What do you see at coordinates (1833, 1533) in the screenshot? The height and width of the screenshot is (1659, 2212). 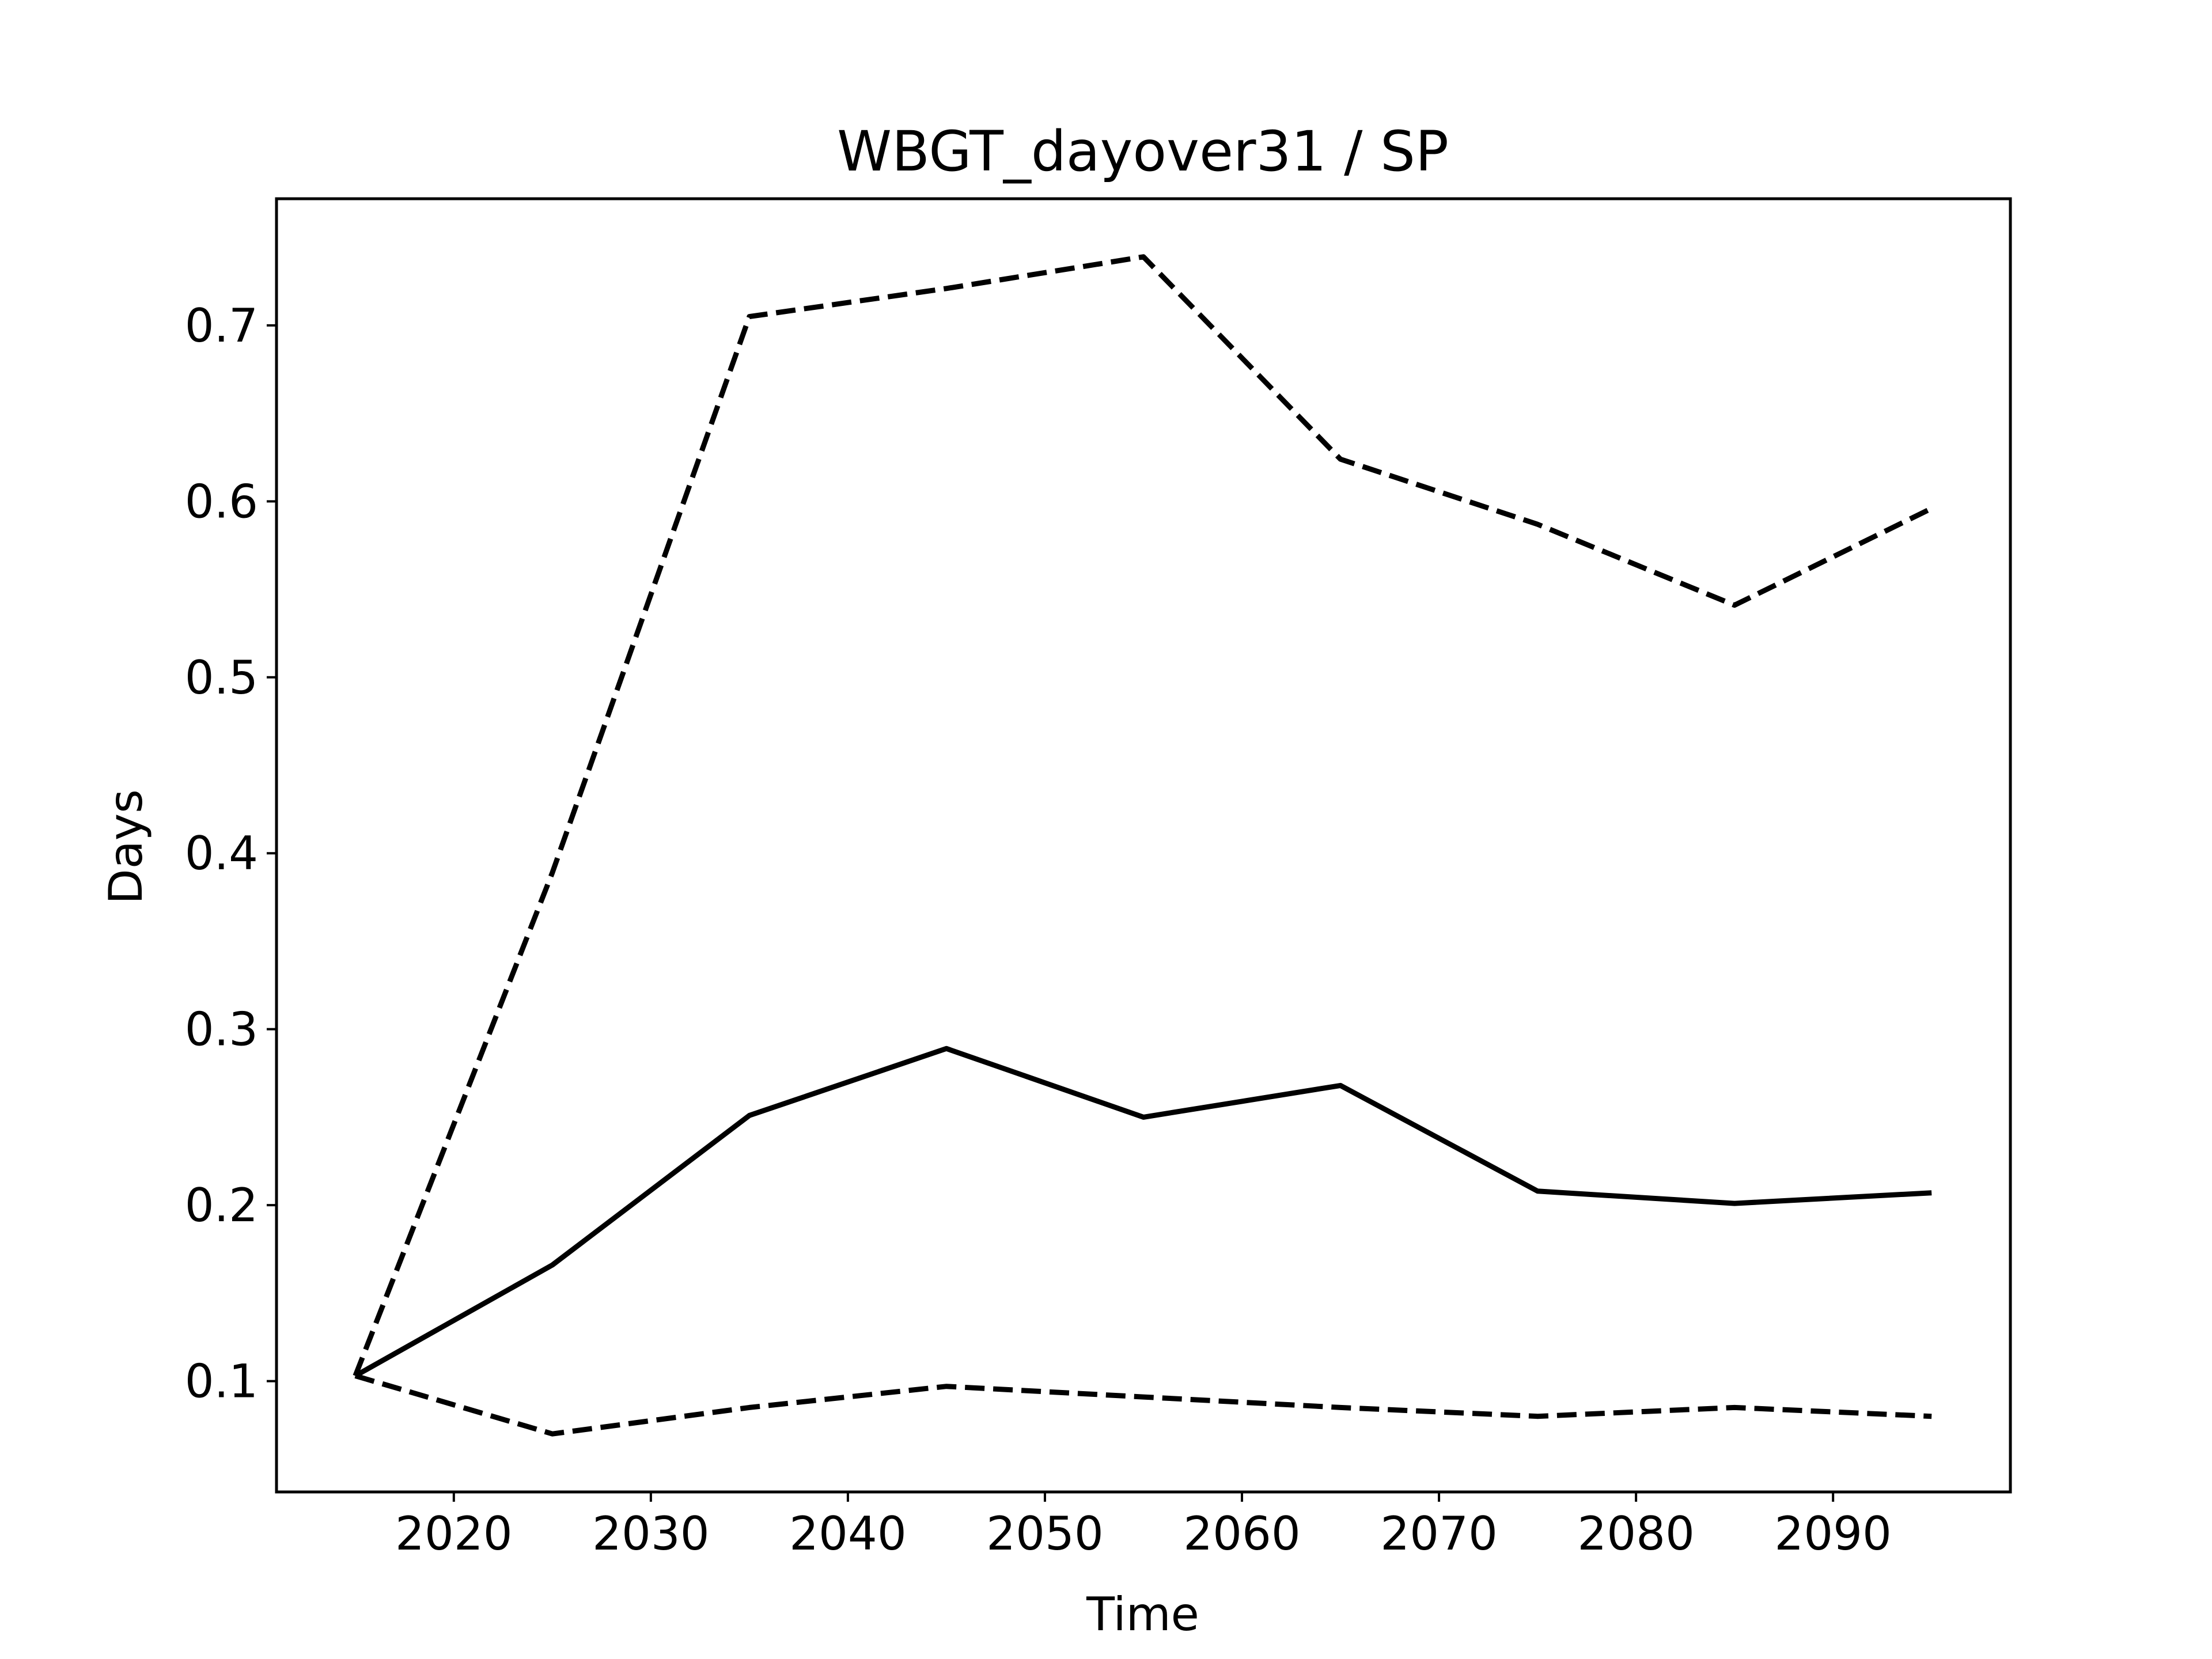 I see `x-tick-label: 2090` at bounding box center [1833, 1533].